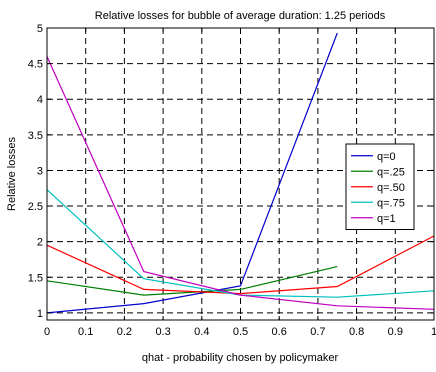 This screenshot has height=372, width=436. Describe the element at coordinates (162, 332) in the screenshot. I see `x-tick-label: 0.3` at that location.